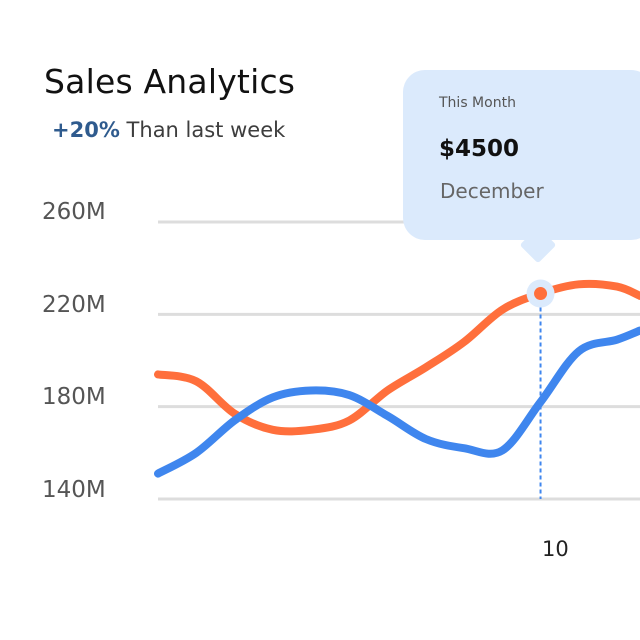 The height and width of the screenshot is (640, 640). What do you see at coordinates (521, 155) in the screenshot?
I see `tooltip-card` at bounding box center [521, 155].